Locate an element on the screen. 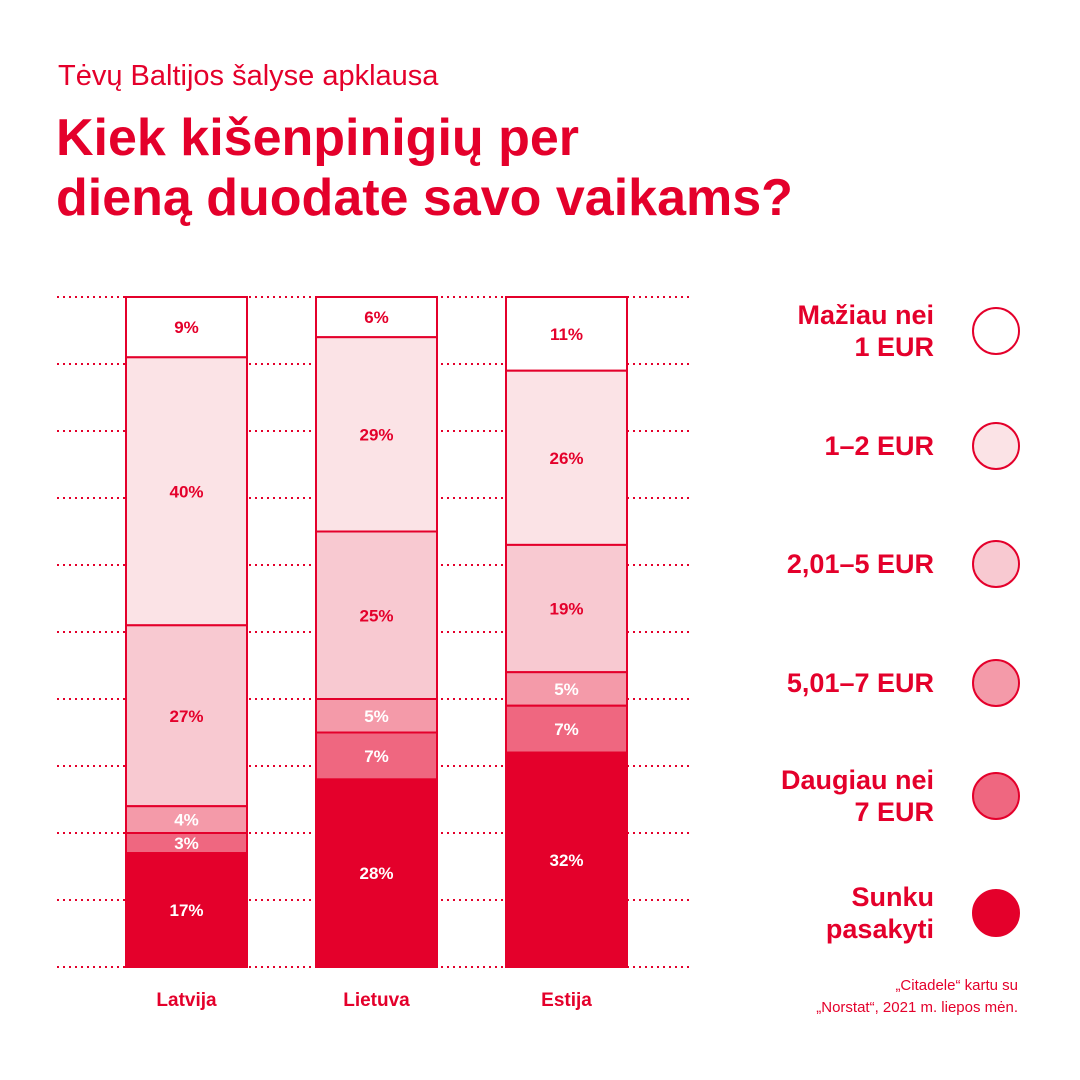  legend-label: 2,01–5 EUR is located at coordinates (860, 564).